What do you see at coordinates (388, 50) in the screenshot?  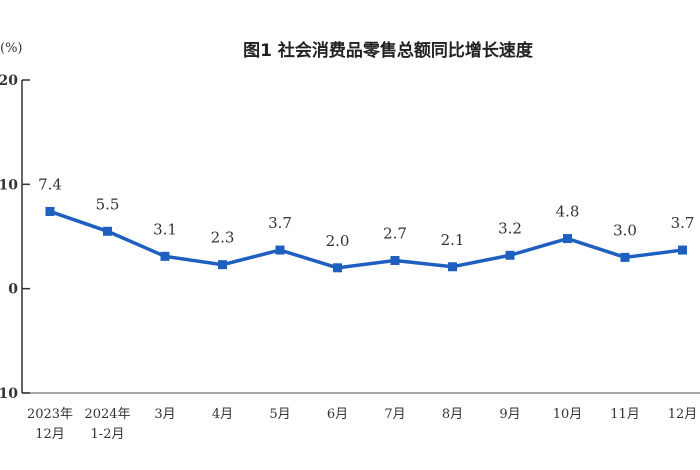 I see `chart-title: 图1 社会消费品零售总额同比增长速度` at bounding box center [388, 50].